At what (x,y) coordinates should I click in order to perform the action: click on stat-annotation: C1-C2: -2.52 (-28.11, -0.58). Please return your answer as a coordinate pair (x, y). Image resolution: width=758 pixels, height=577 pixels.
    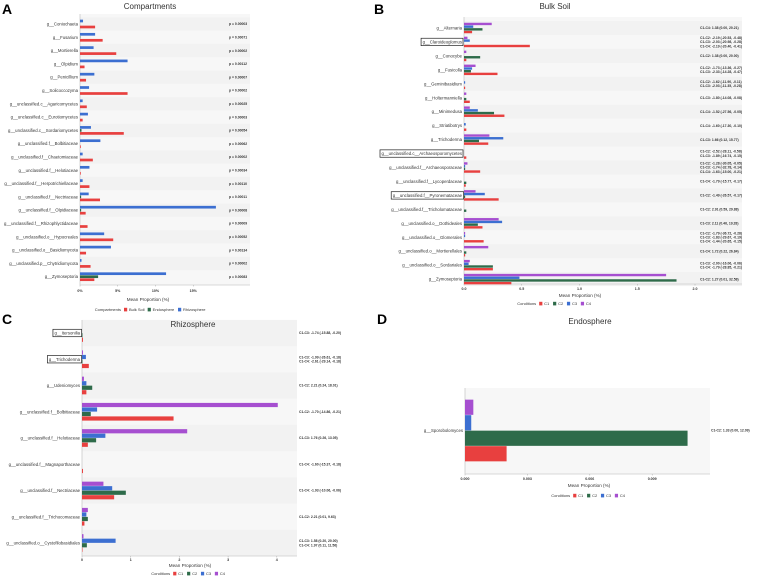
    Looking at the image, I should click on (721, 152).